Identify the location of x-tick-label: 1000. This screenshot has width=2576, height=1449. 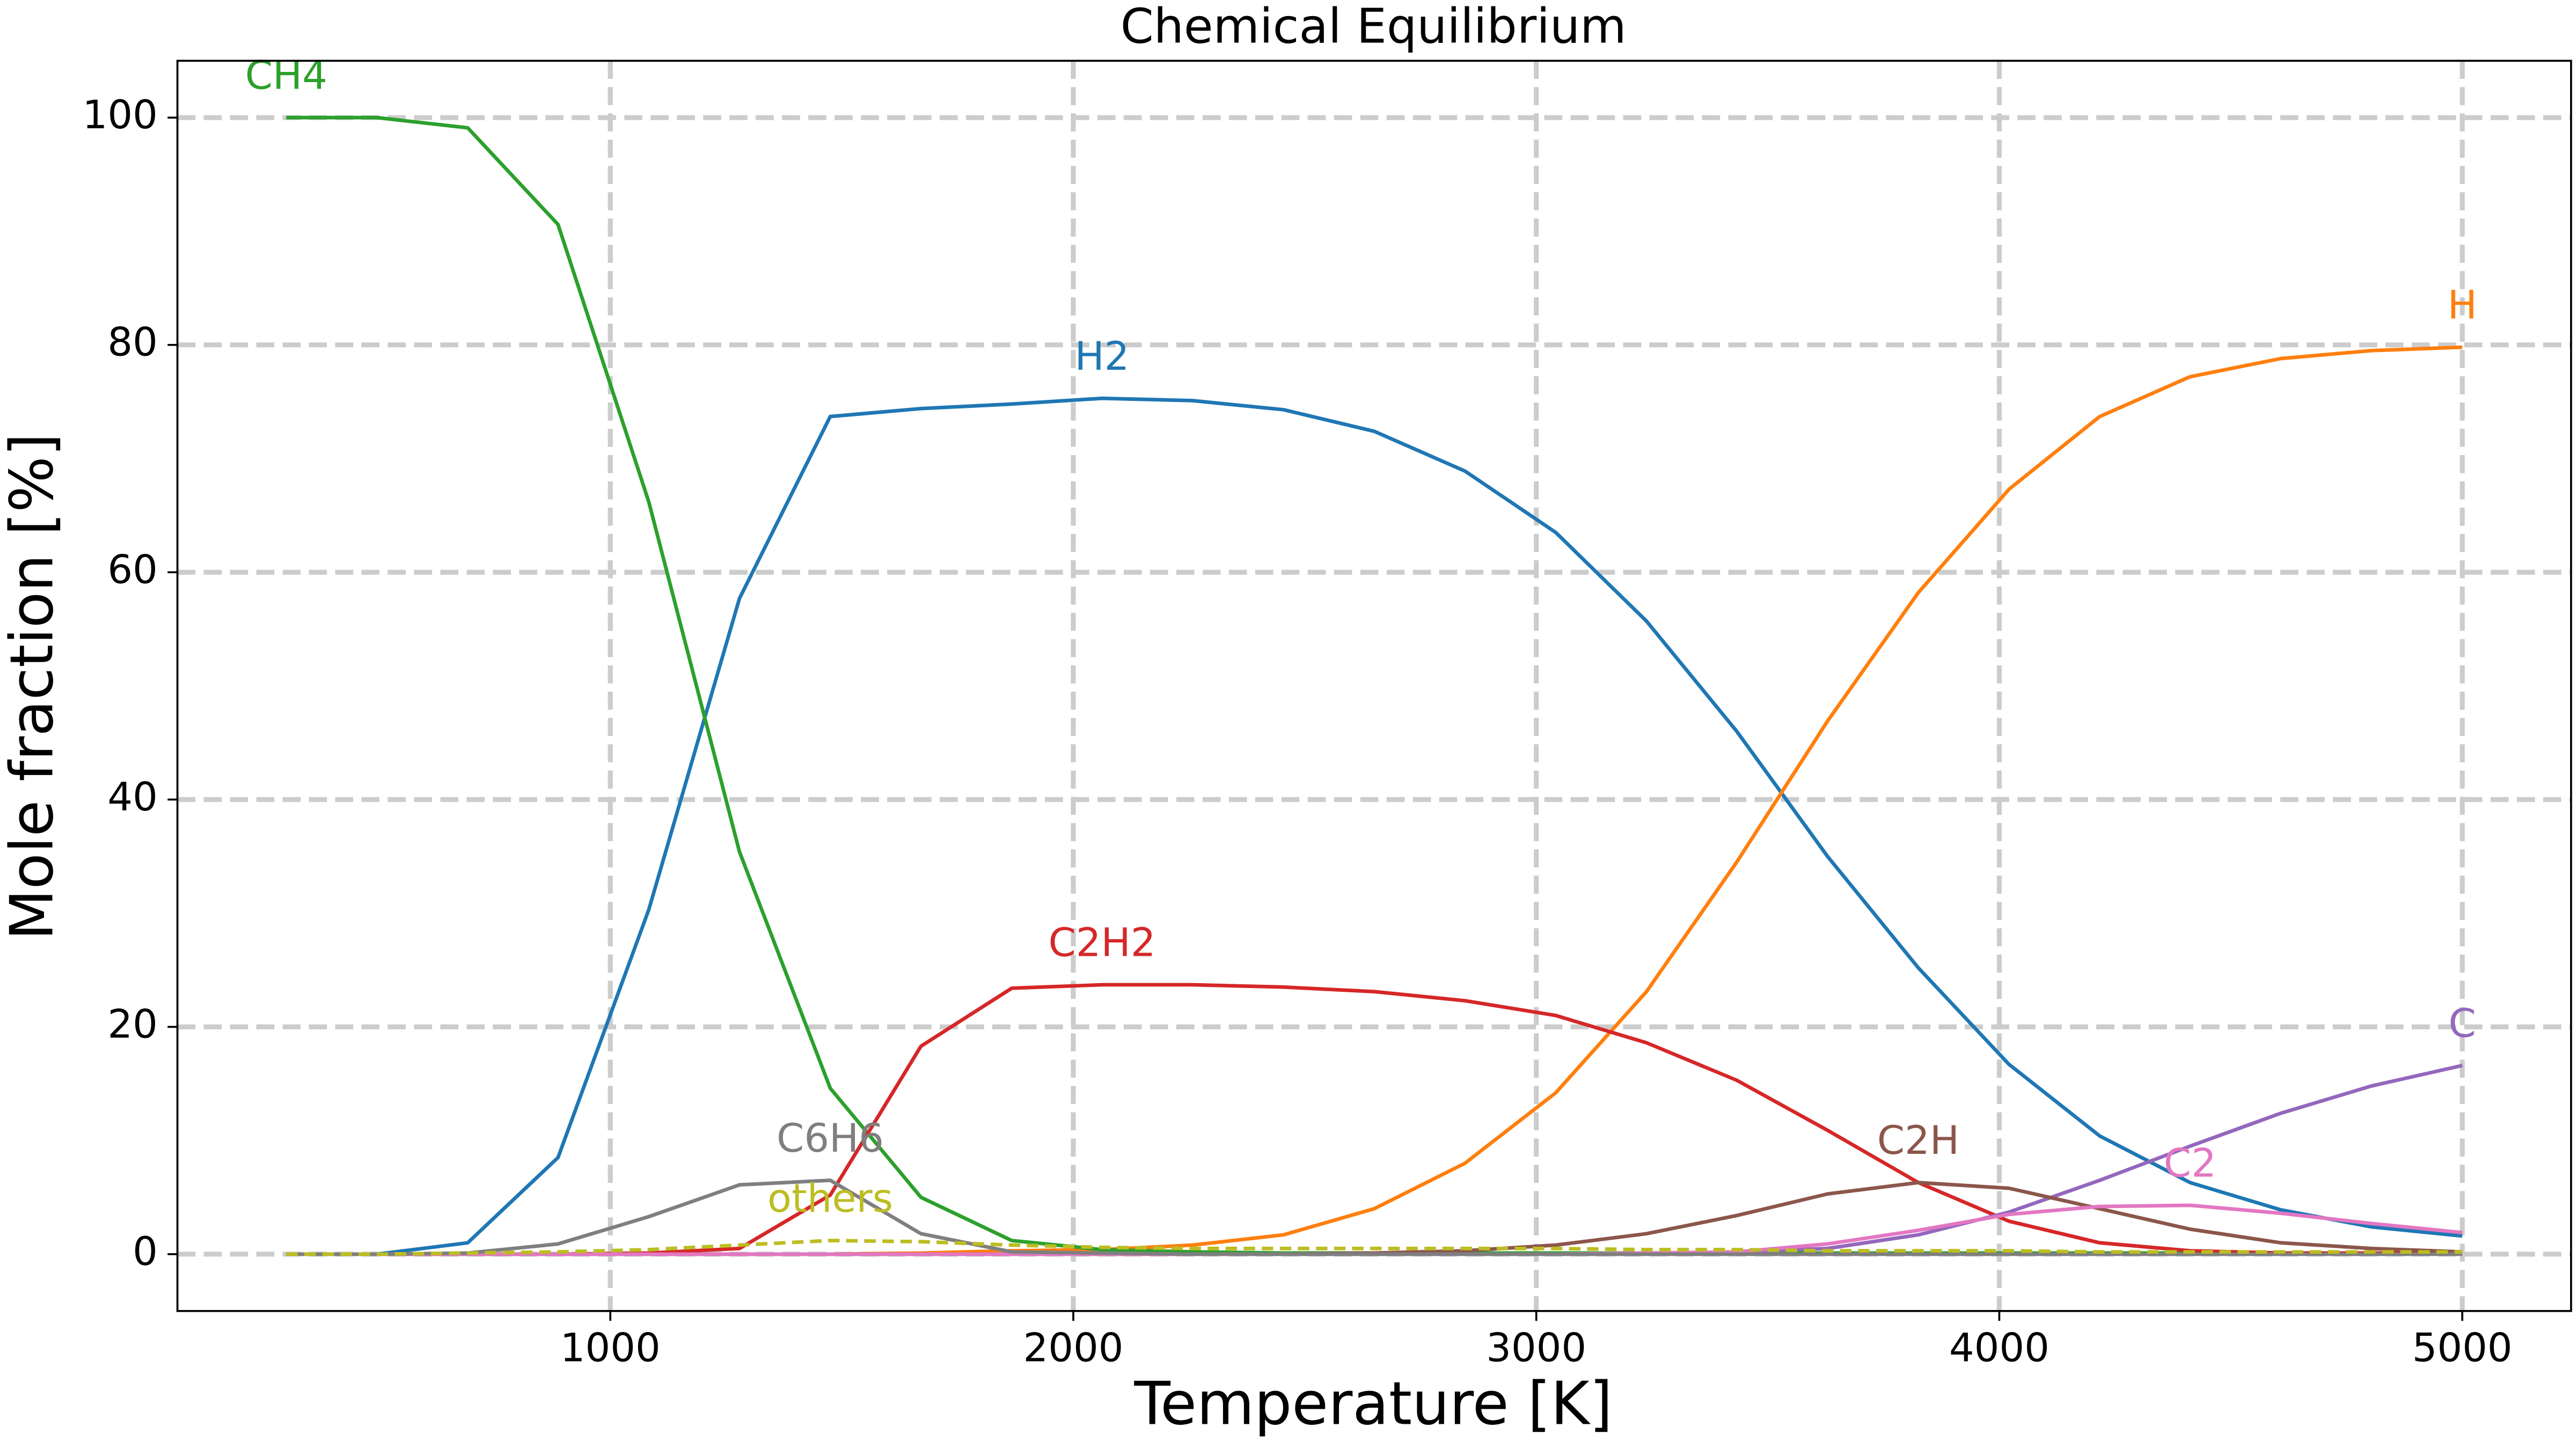
(610, 1348).